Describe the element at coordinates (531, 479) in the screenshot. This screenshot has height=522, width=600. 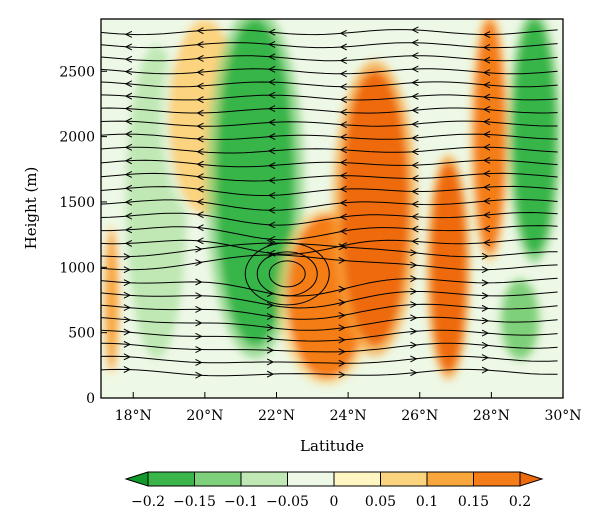
I see `colorbar-extend-right` at that location.